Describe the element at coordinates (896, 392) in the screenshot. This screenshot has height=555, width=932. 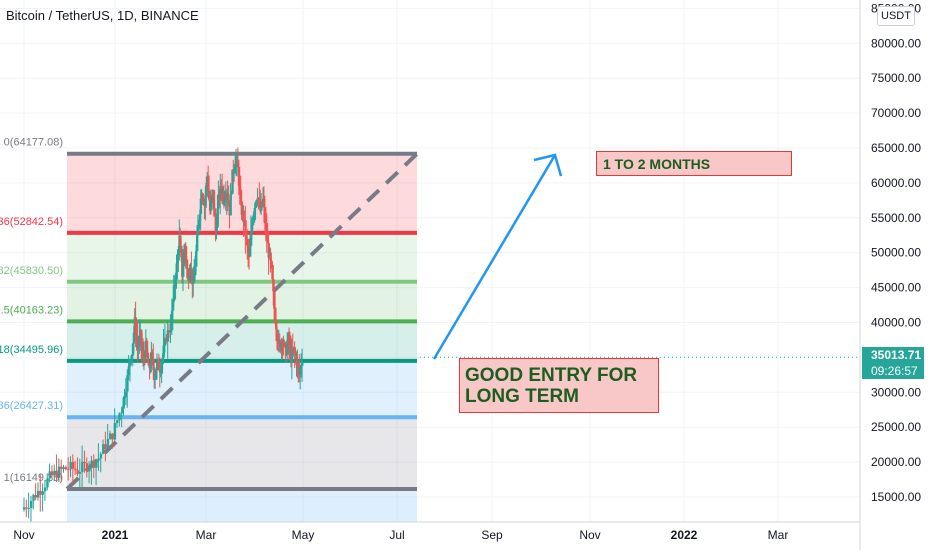
I see `price-tick-label: 30000.00` at that location.